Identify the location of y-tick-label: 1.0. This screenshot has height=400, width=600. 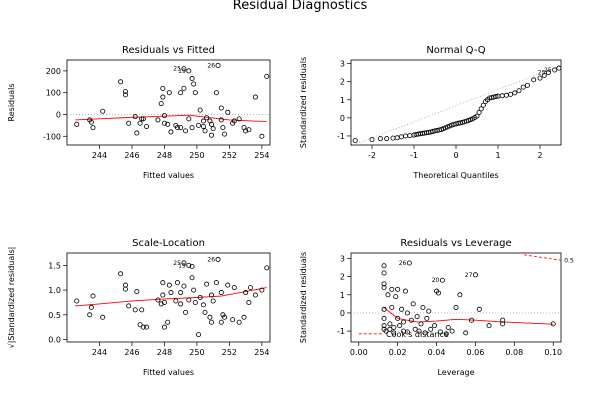
(54, 290).